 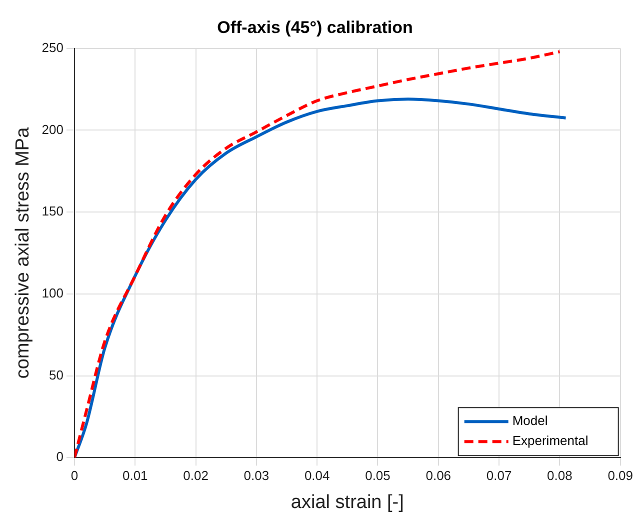 I want to click on legend-label: Experimental, so click(x=550, y=440).